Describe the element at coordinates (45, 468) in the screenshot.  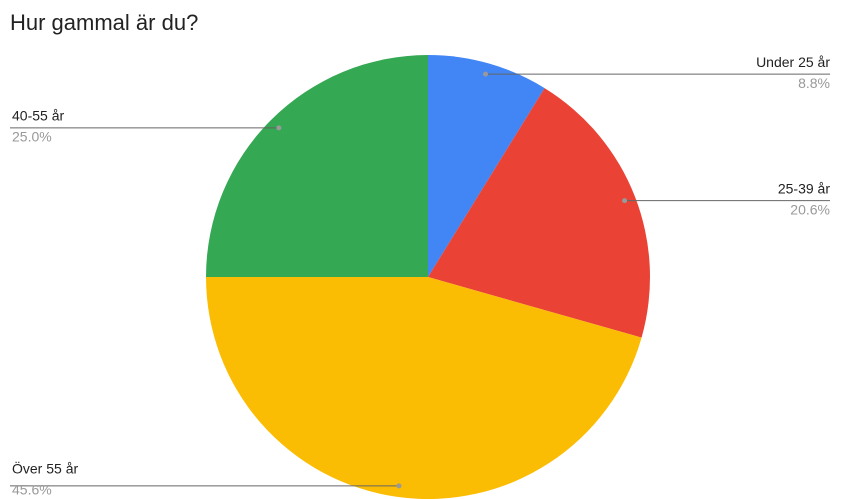
I see `slice-label: Över 55 år` at that location.